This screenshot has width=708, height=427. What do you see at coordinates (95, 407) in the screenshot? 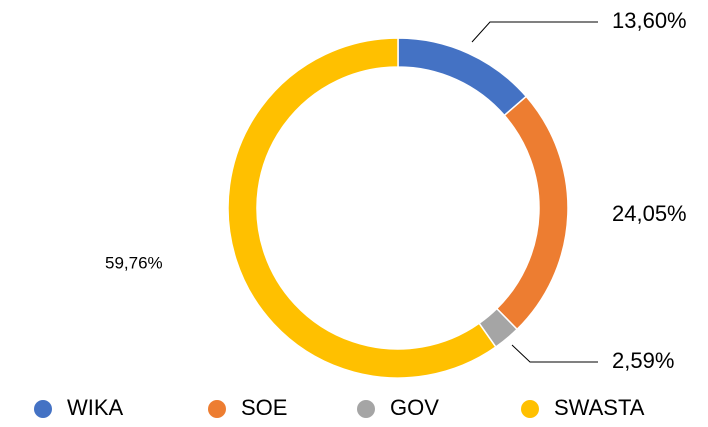
I see `legend-label: WIKA` at bounding box center [95, 407].